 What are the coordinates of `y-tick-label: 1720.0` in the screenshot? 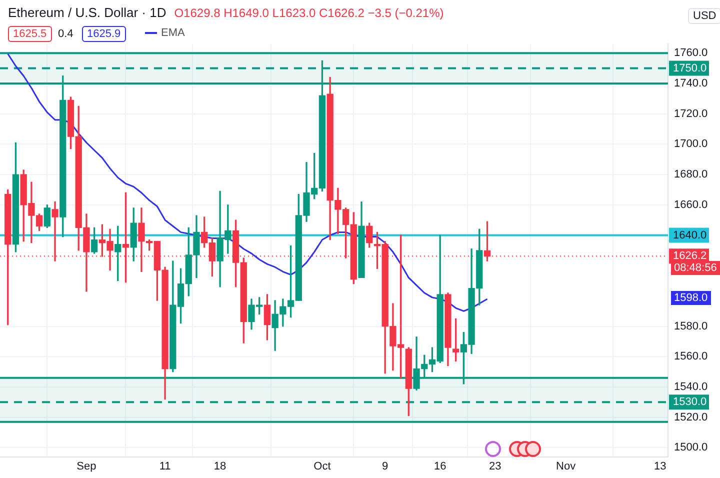 It's located at (691, 114).